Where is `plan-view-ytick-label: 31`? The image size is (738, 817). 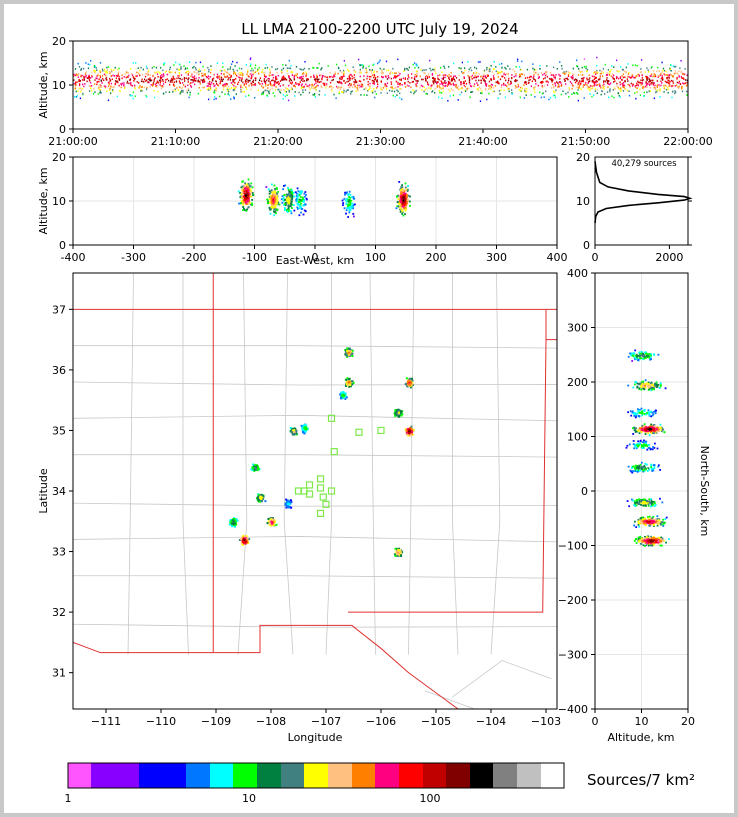
plan-view-ytick-label: 31 is located at coordinates (59, 673).